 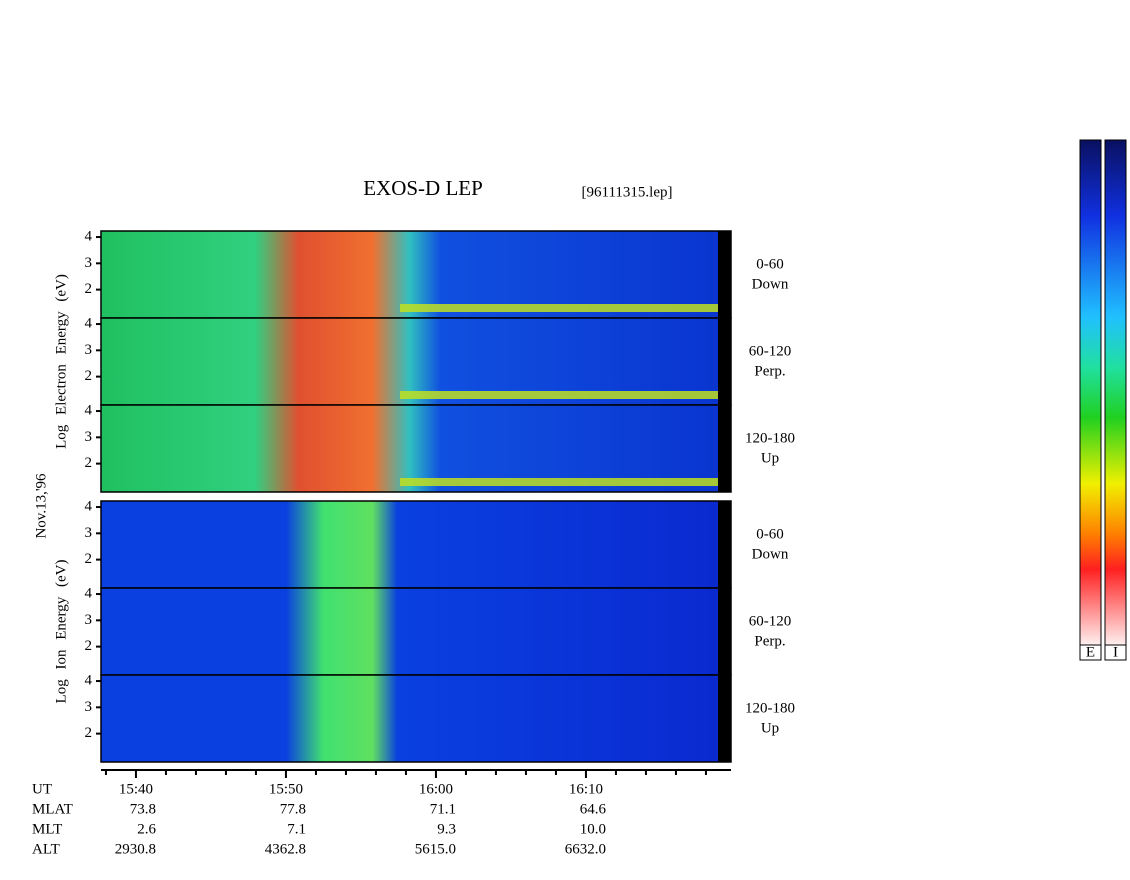 What do you see at coordinates (46, 849) in the screenshot?
I see `orbit-label: ALT` at bounding box center [46, 849].